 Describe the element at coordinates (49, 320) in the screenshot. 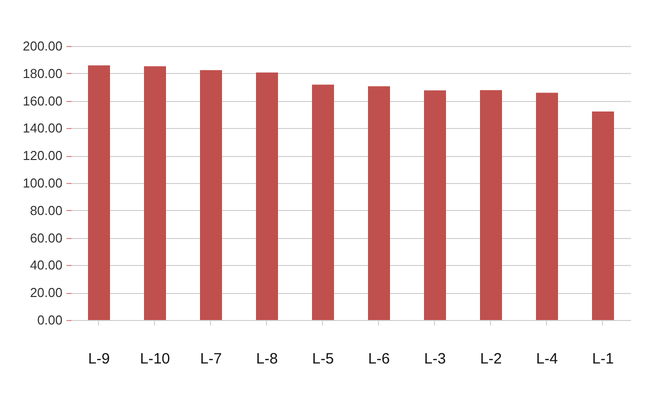

I see `y-tick-label: 0.00` at that location.